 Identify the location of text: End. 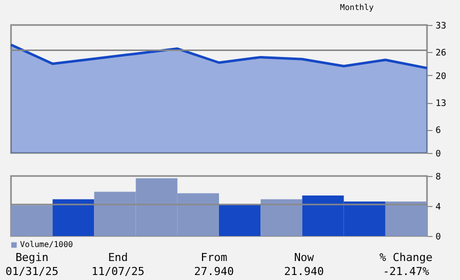
(118, 258).